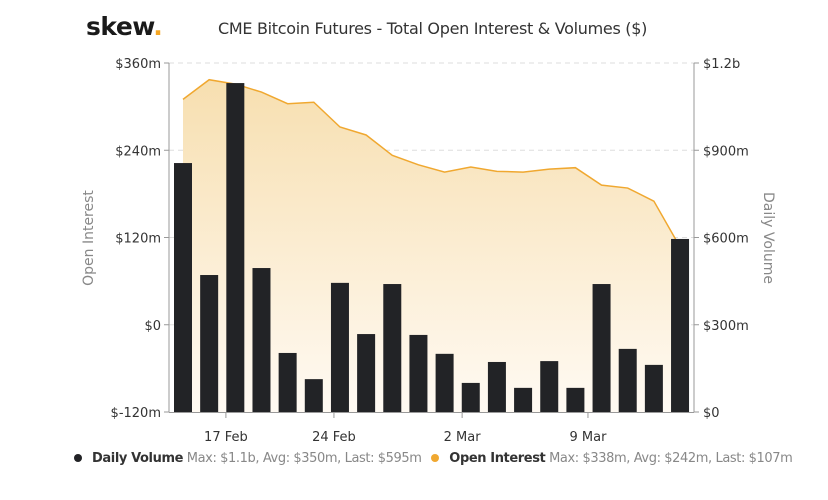 The height and width of the screenshot is (500, 828). I want to click on x-tick-label: 24 Feb, so click(334, 437).